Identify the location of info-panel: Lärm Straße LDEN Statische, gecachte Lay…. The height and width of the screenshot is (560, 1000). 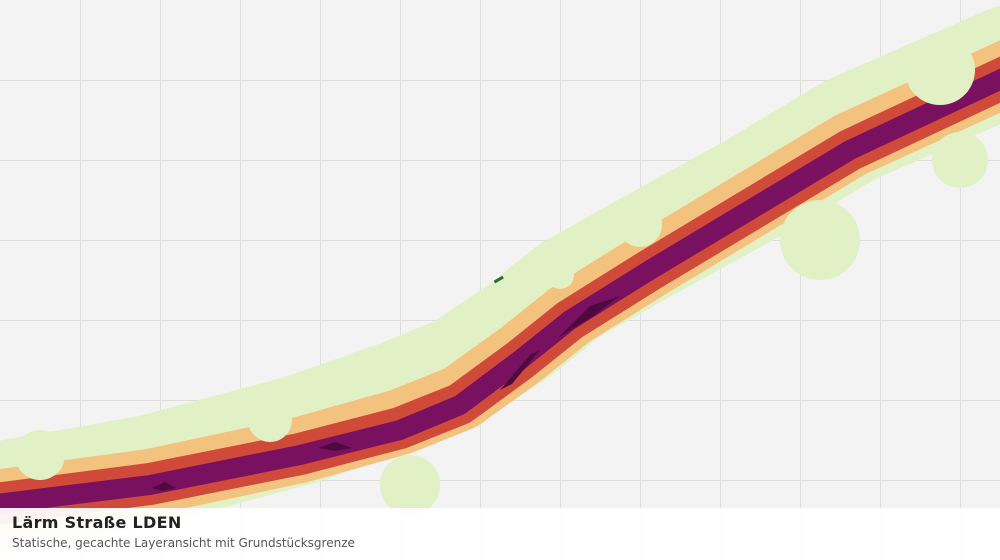
(500, 534).